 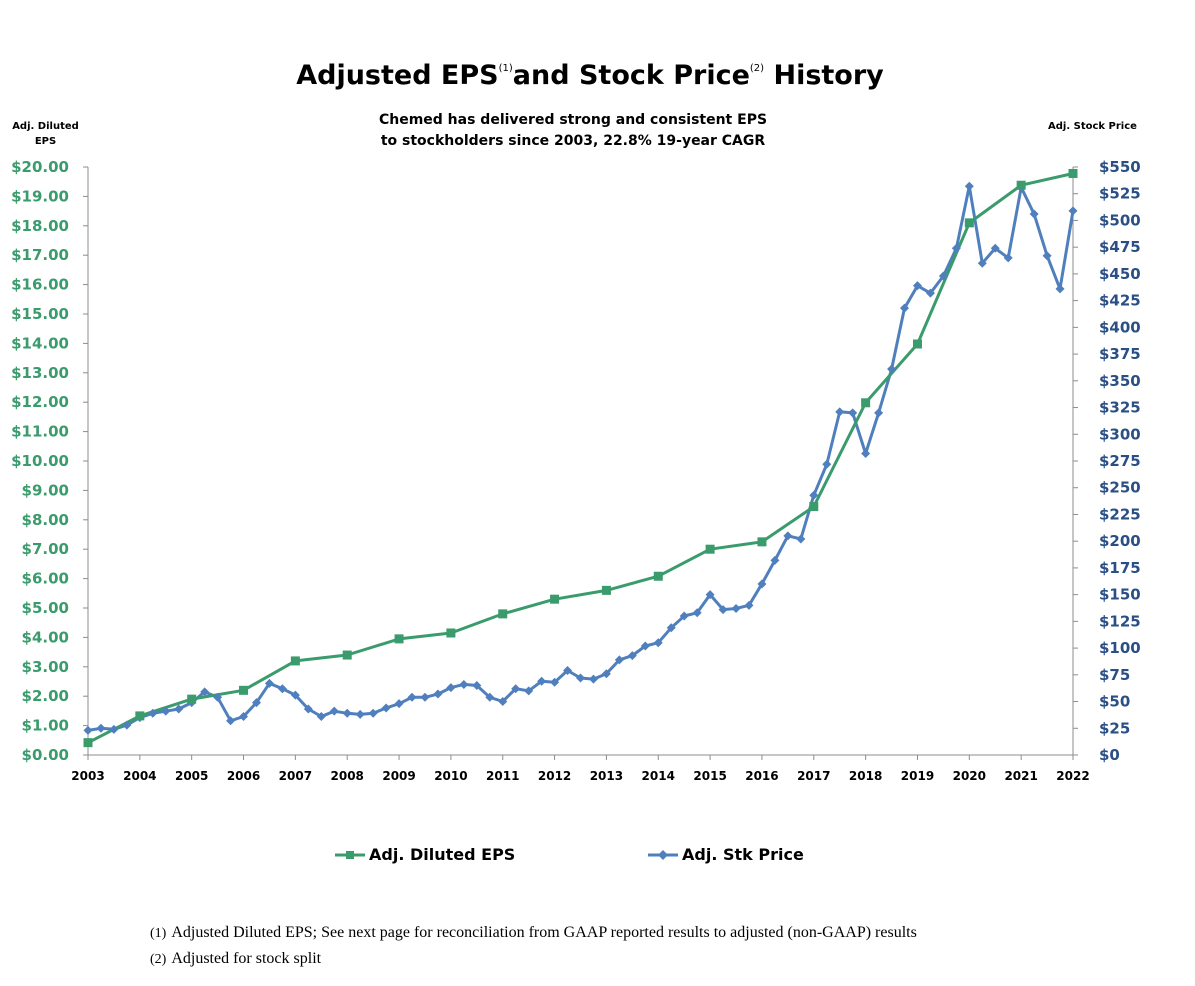 What do you see at coordinates (813, 776) in the screenshot?
I see `x-axis-tick-label: 2017` at bounding box center [813, 776].